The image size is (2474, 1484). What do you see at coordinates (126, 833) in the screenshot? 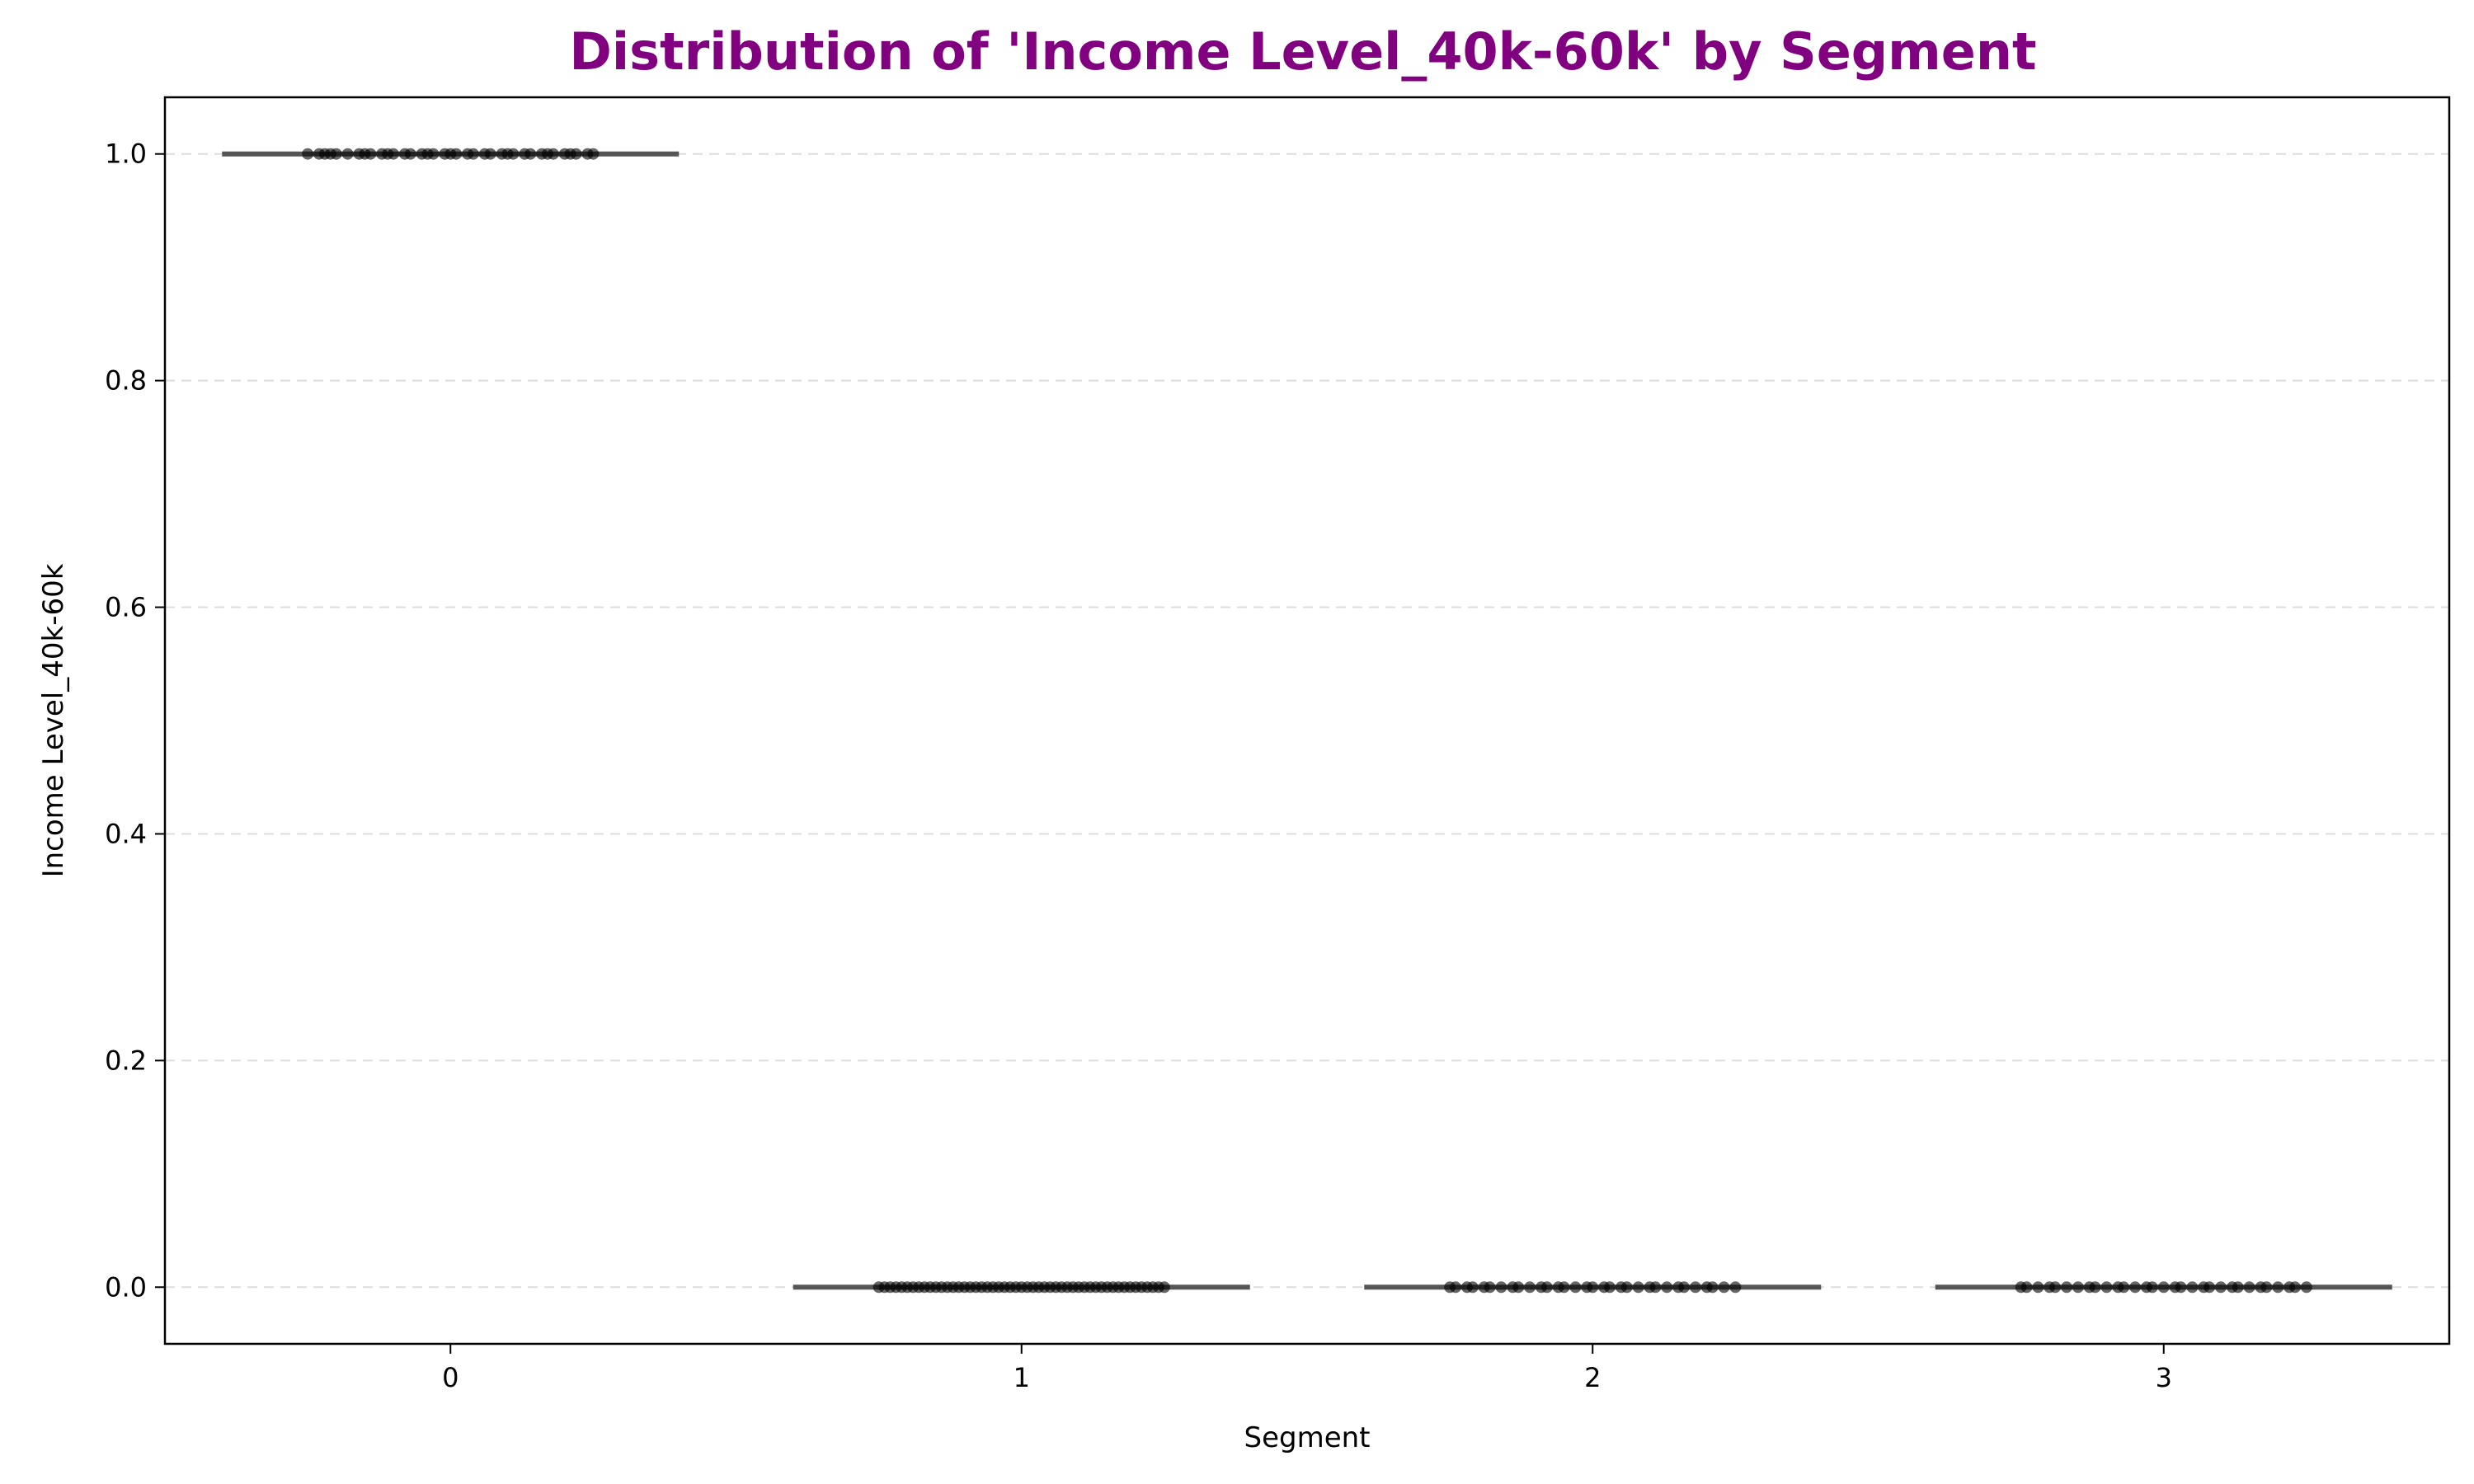
I see `y-tick-label: 0.4` at bounding box center [126, 833].